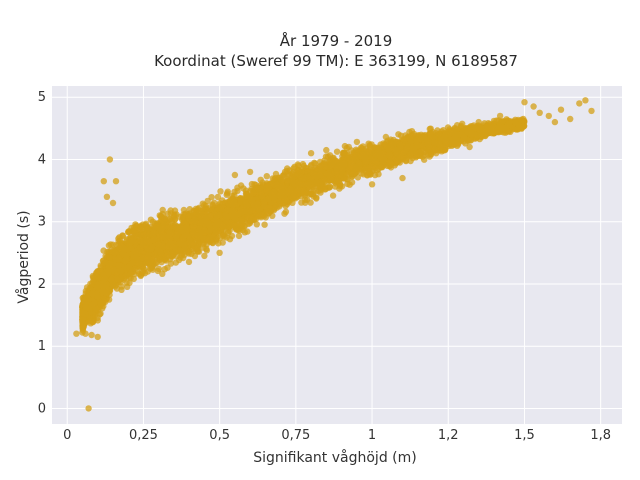  Describe the element at coordinates (336, 40) in the screenshot. I see `chart-title-line1: År 1979 - 2019` at that location.